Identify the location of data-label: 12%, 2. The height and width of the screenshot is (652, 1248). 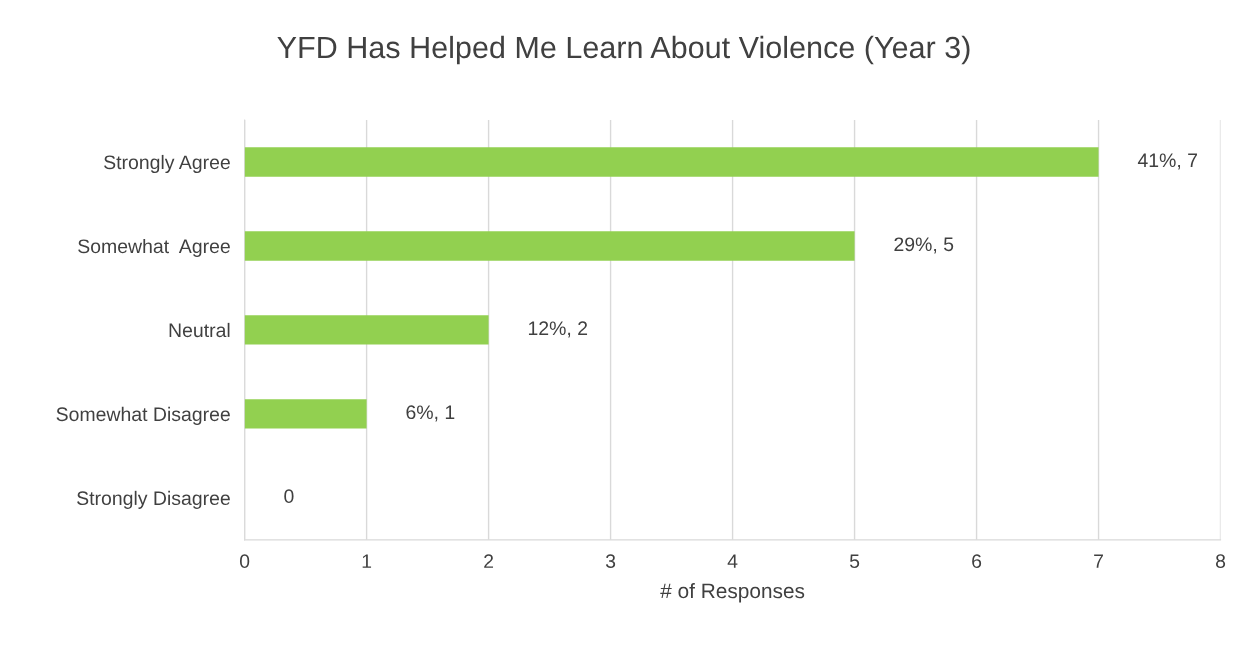
(558, 329).